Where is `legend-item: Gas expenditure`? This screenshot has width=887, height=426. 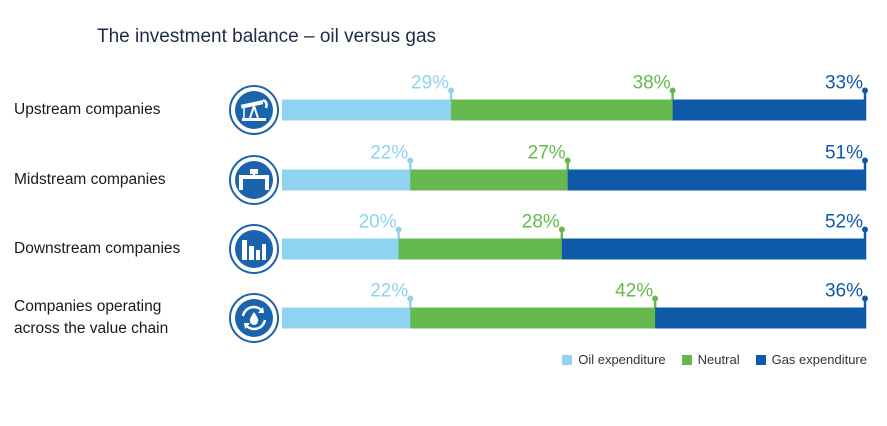
legend-item: Gas expenditure is located at coordinates (811, 359).